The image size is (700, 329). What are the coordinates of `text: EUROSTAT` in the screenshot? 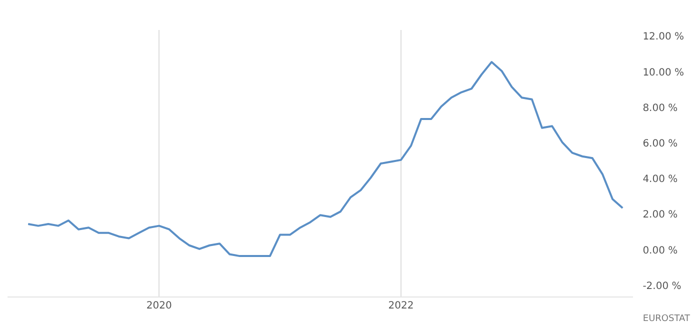 It's located at (666, 319).